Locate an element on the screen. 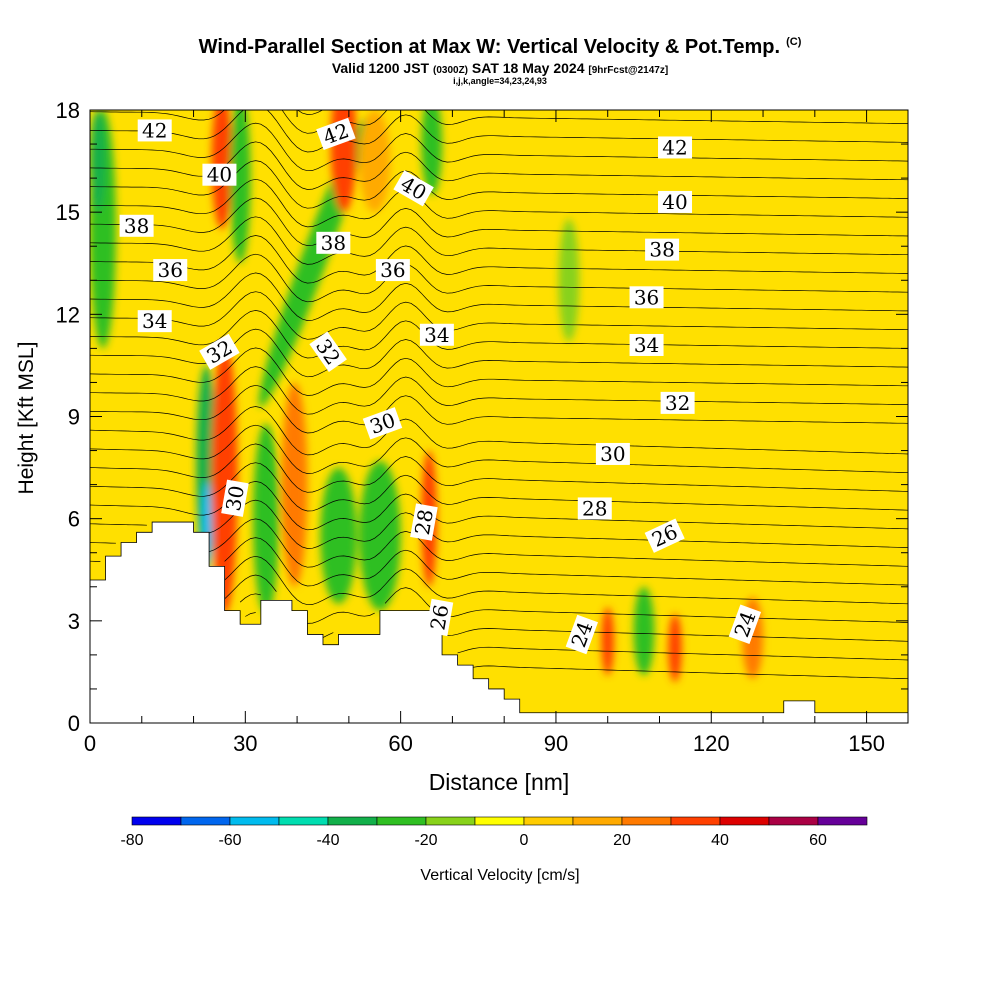  y-tick-label: 12 is located at coordinates (68, 314).